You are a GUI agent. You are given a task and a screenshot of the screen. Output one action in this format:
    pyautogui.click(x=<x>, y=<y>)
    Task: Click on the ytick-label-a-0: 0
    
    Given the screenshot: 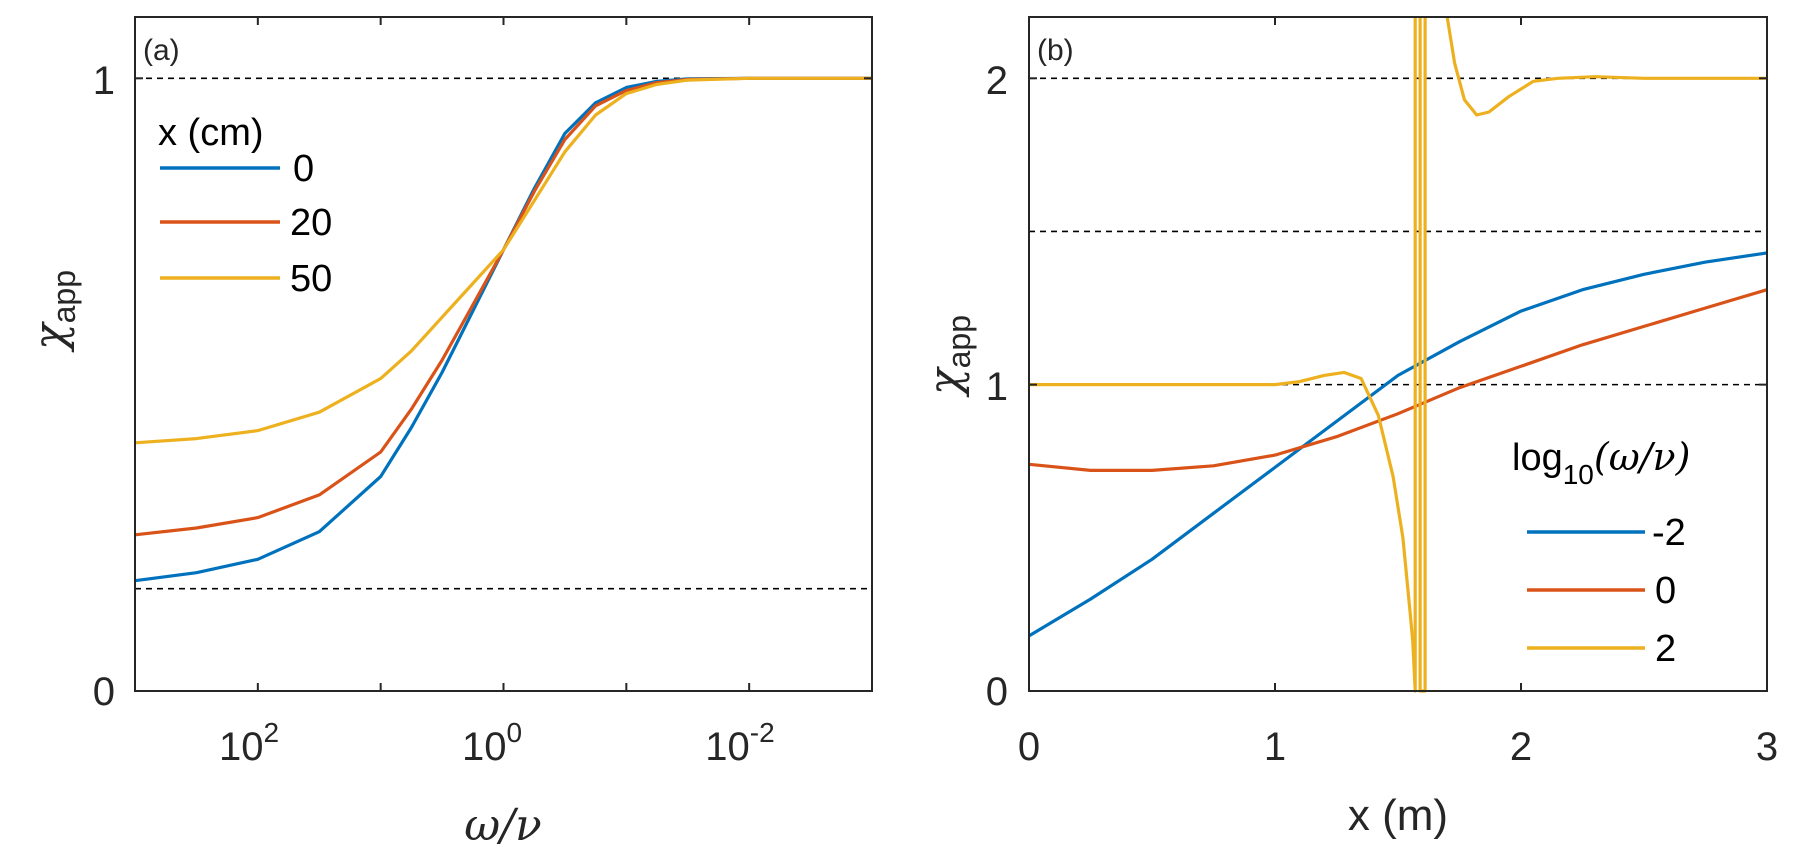 What is the action you would take?
    pyautogui.click(x=104, y=692)
    